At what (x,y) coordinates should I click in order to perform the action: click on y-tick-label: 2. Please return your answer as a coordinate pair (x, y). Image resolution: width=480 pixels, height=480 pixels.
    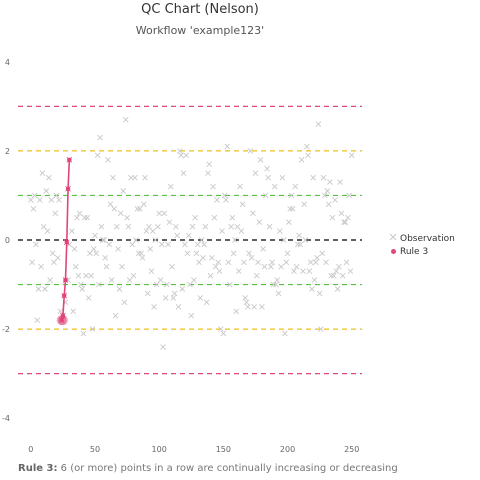
    Looking at the image, I should click on (7, 151).